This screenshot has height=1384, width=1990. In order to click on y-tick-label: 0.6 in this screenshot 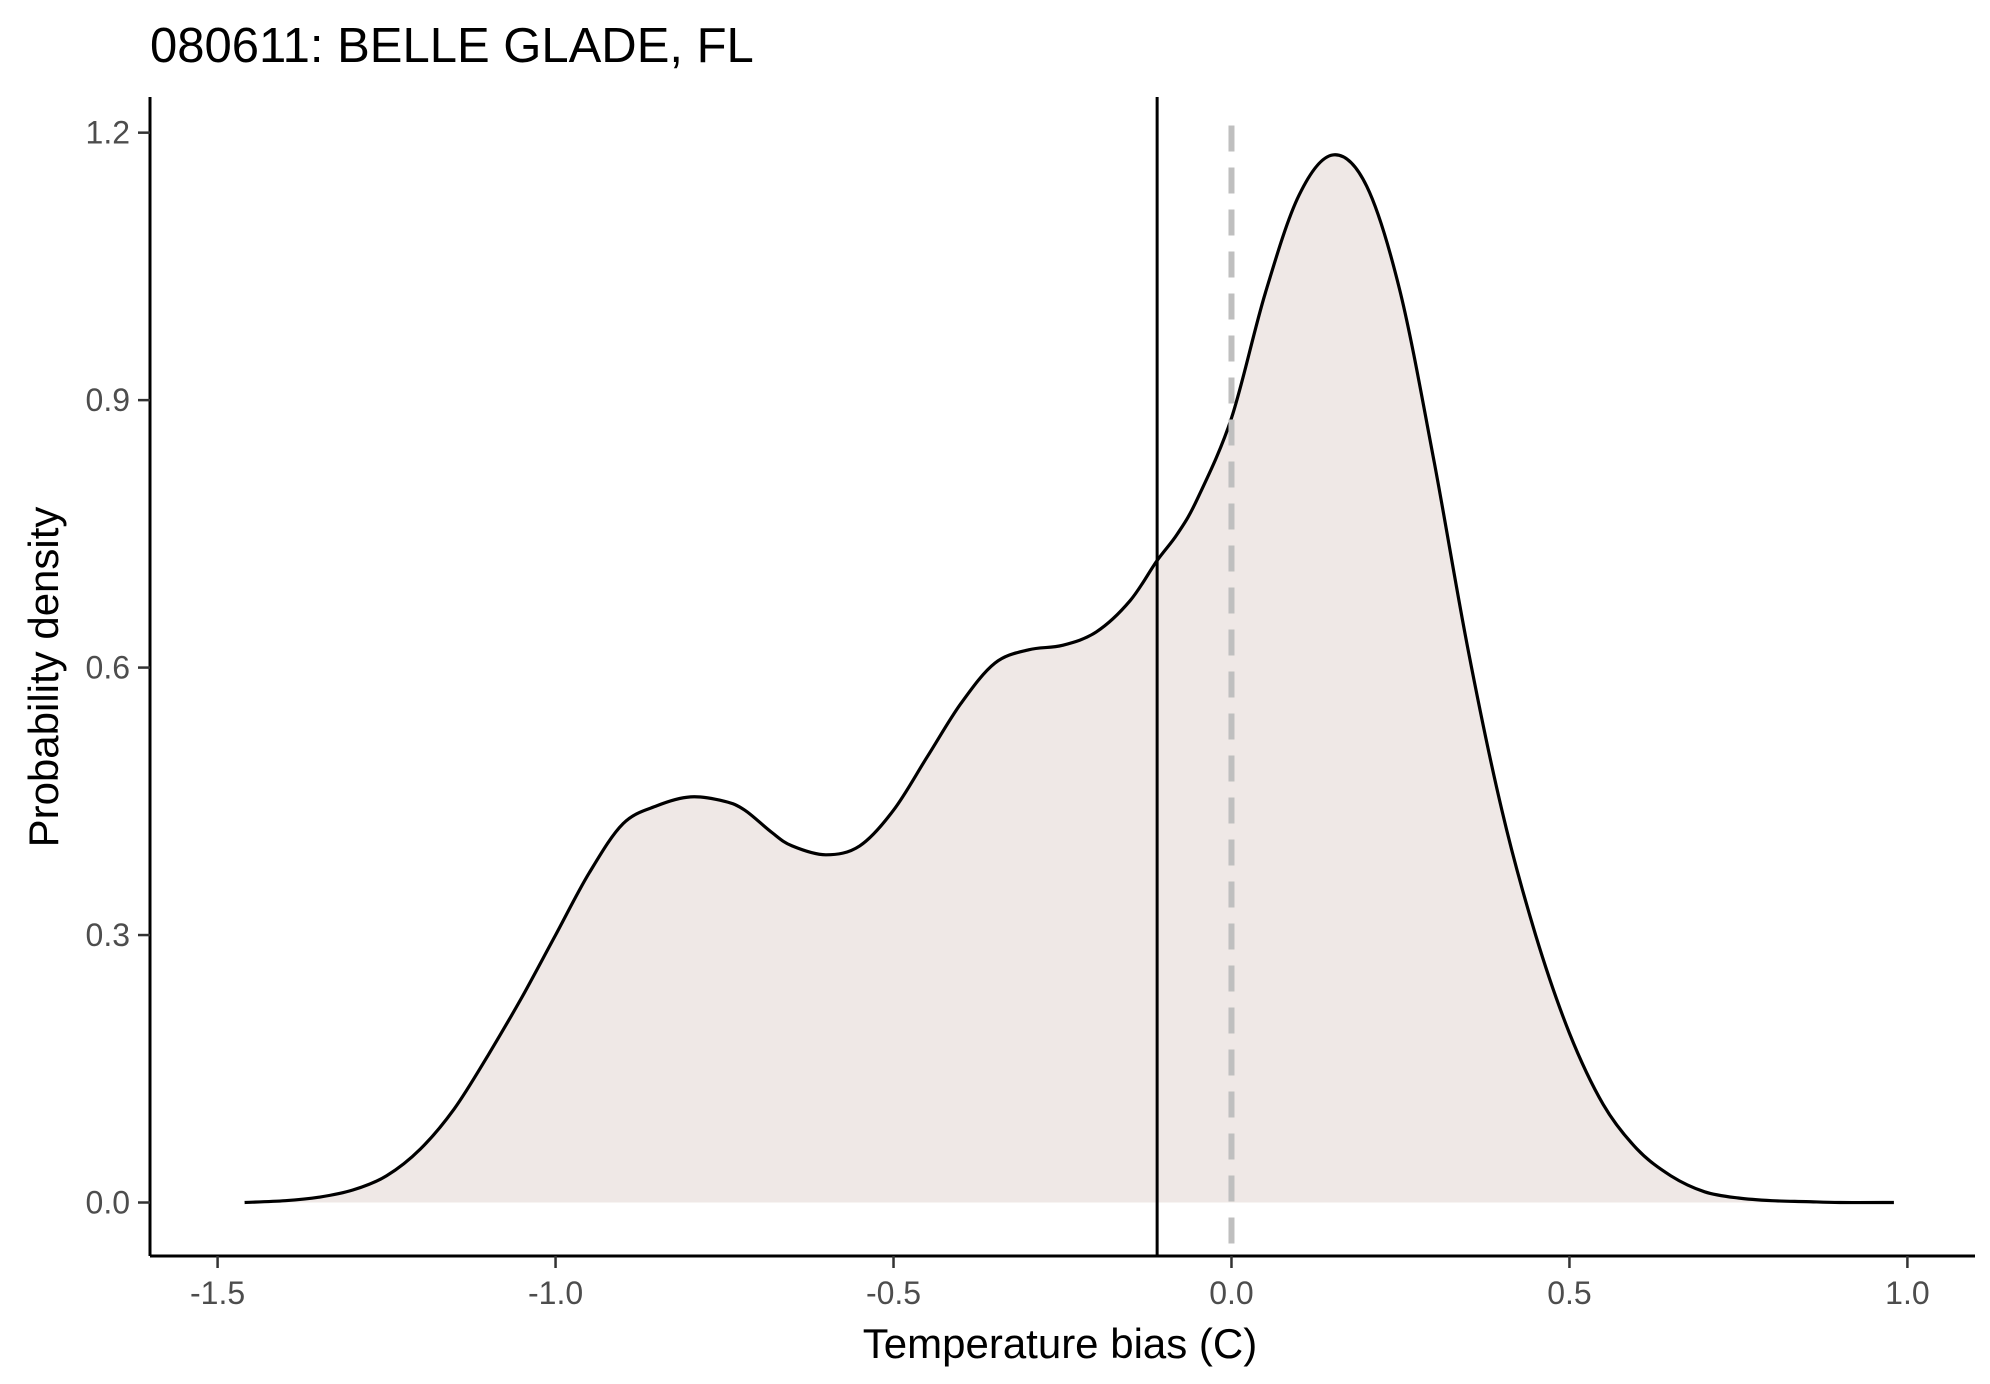, I will do `click(108, 668)`.